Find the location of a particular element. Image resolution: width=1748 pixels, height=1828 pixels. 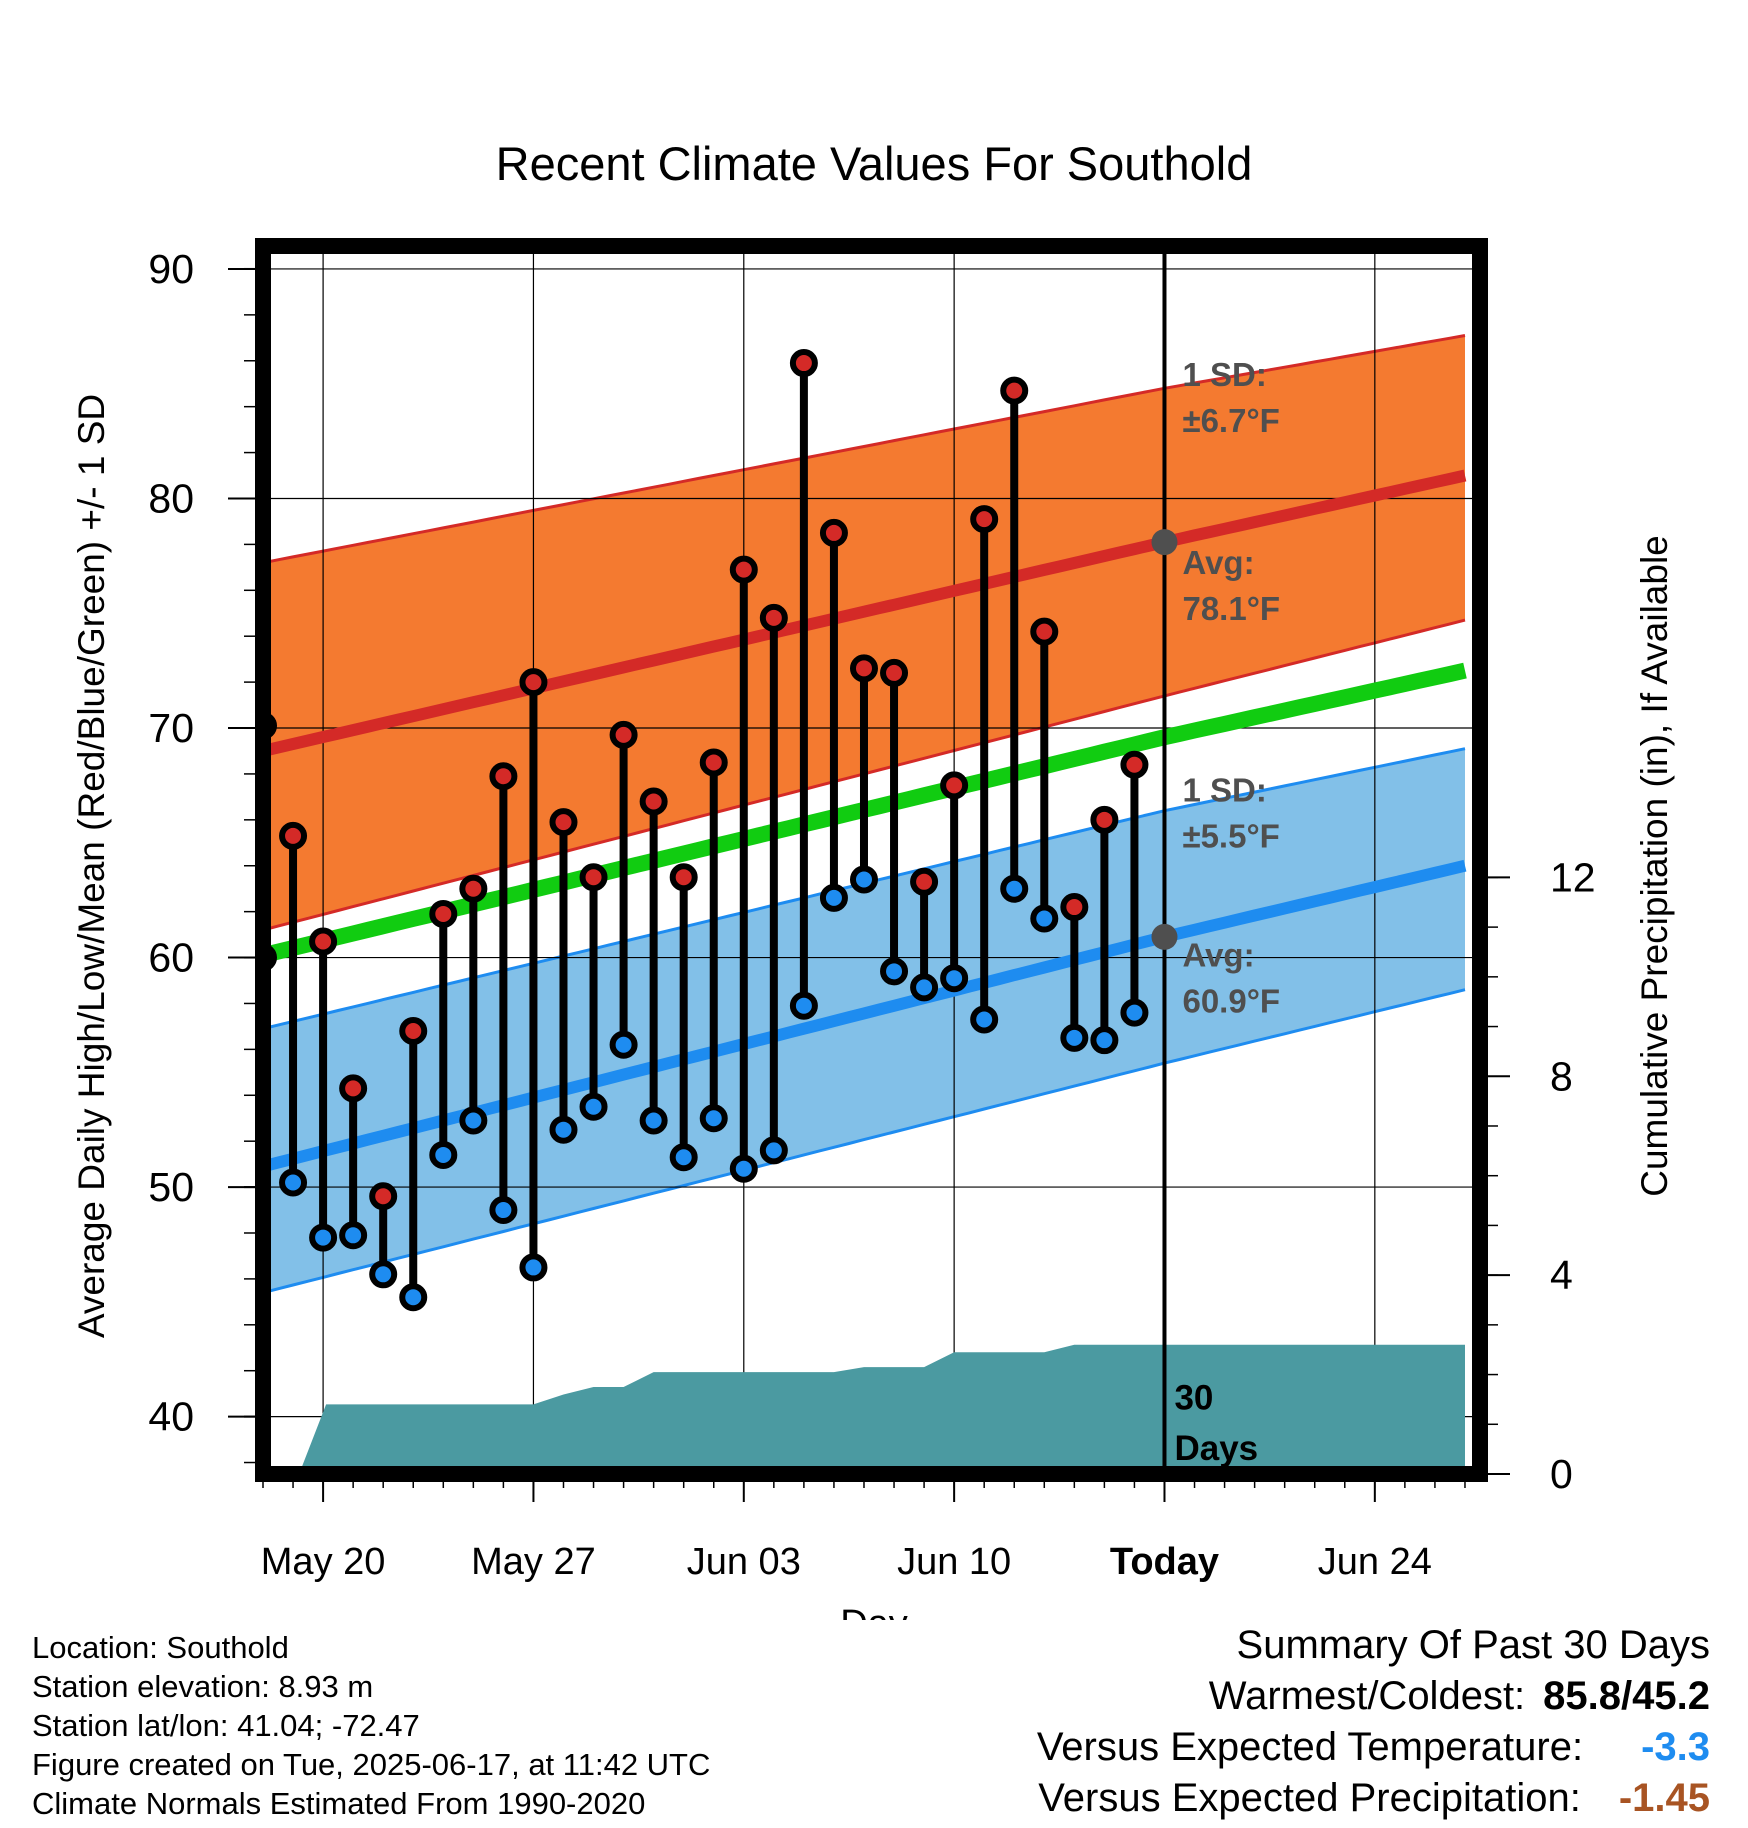

y-left-tick-label: 80 is located at coordinates (171, 498).